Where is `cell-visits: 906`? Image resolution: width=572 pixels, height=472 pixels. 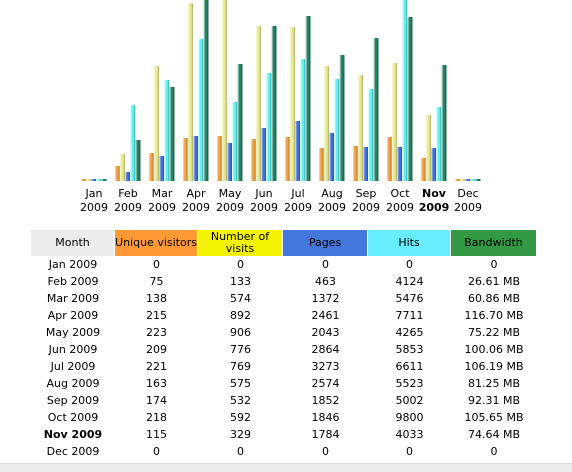
cell-visits: 906 is located at coordinates (240, 332).